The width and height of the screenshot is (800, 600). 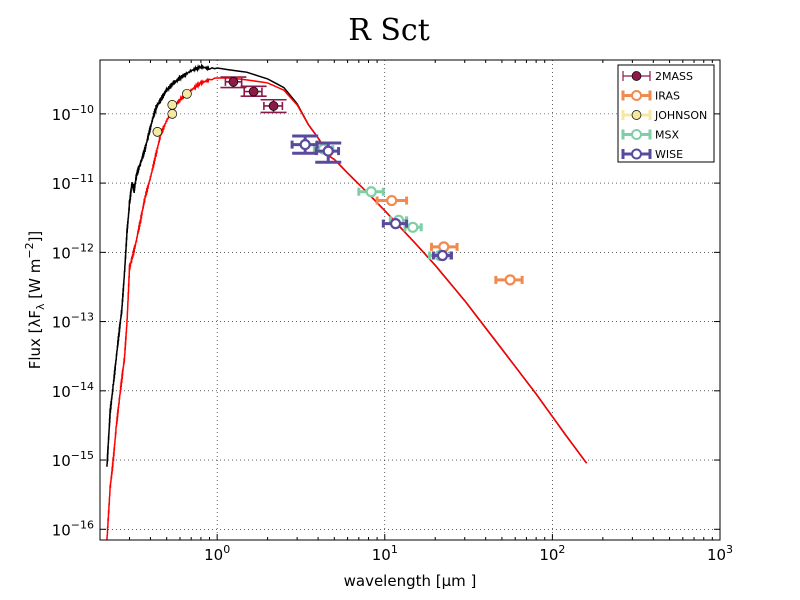 What do you see at coordinates (680, 115) in the screenshot?
I see `legend-label: JOHNSON` at bounding box center [680, 115].